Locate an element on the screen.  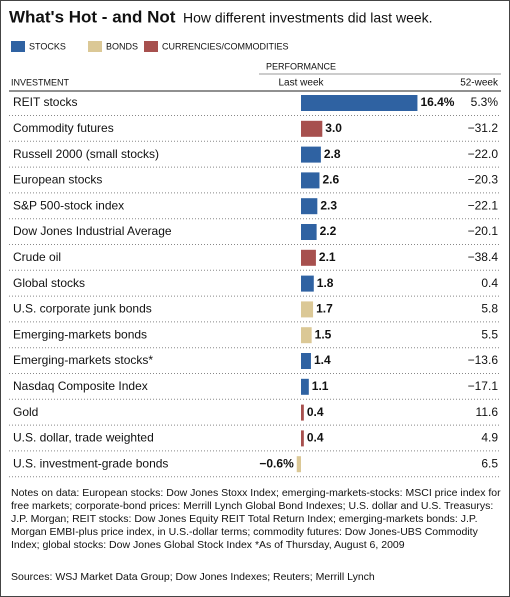
value-label: −0.6% is located at coordinates (276, 463).